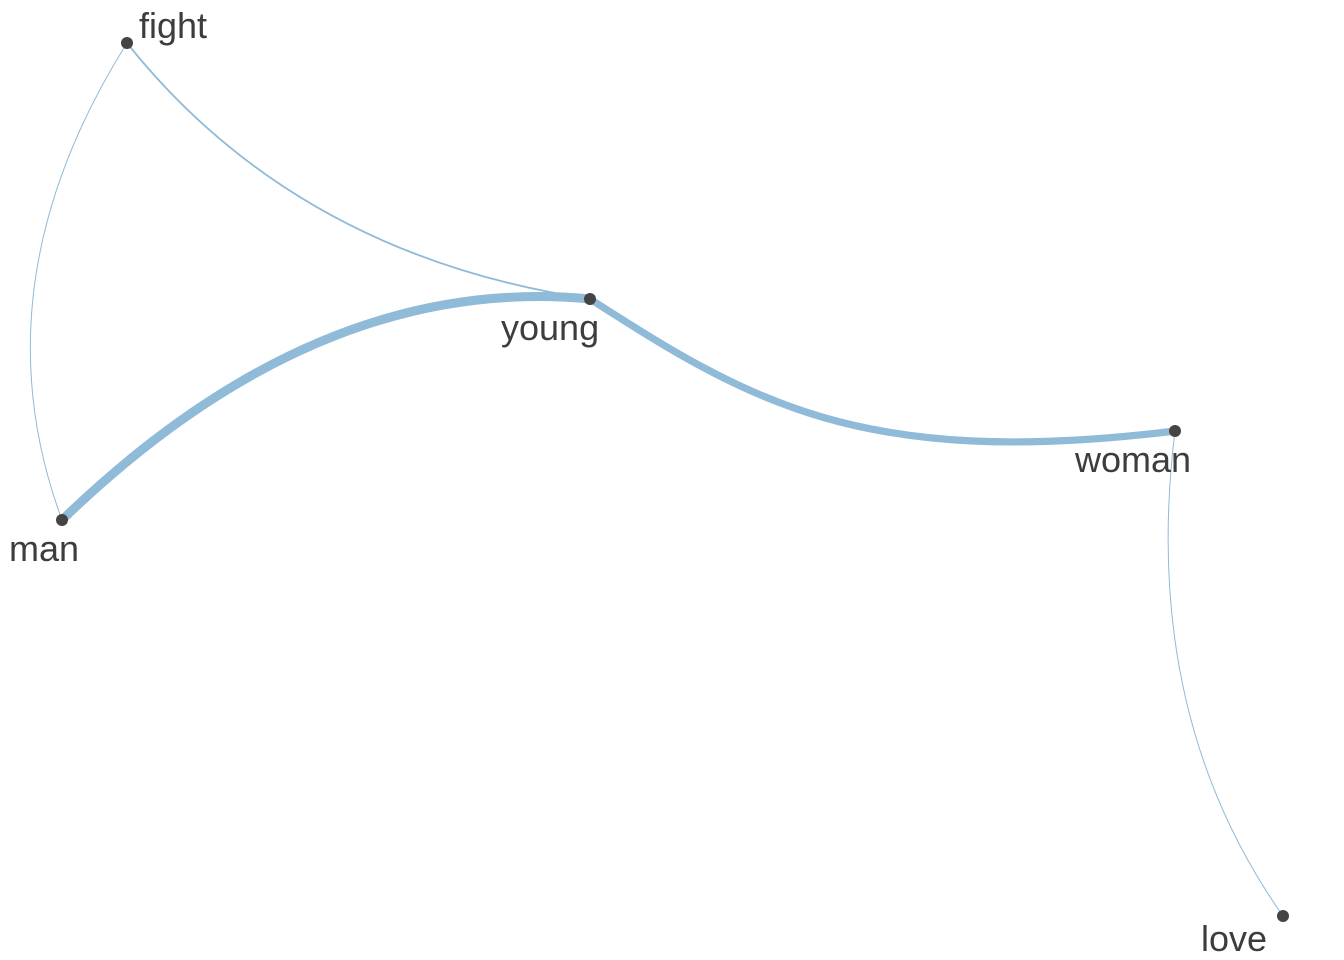 This screenshot has height=960, width=1344. I want to click on edge-woman-love, so click(1225, 673).